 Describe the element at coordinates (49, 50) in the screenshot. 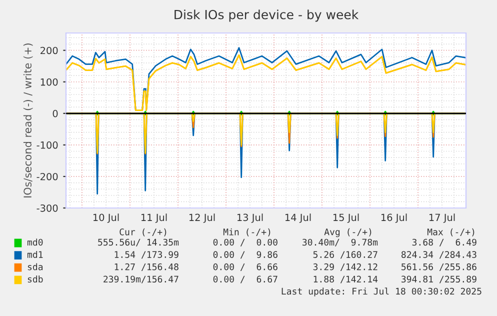

I see `y-tick-label: 200` at that location.